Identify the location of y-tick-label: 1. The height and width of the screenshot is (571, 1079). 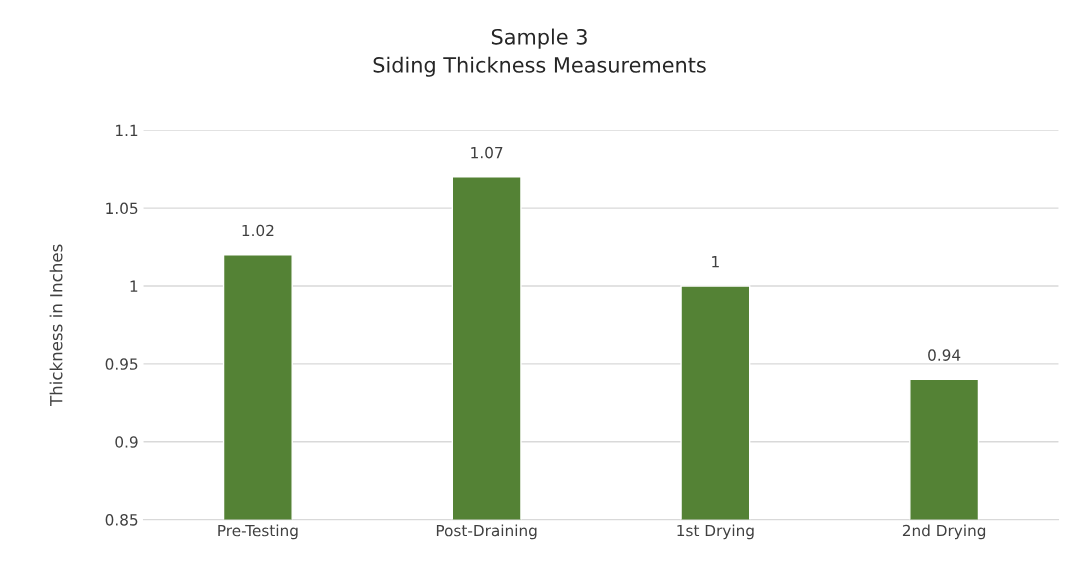
(134, 286).